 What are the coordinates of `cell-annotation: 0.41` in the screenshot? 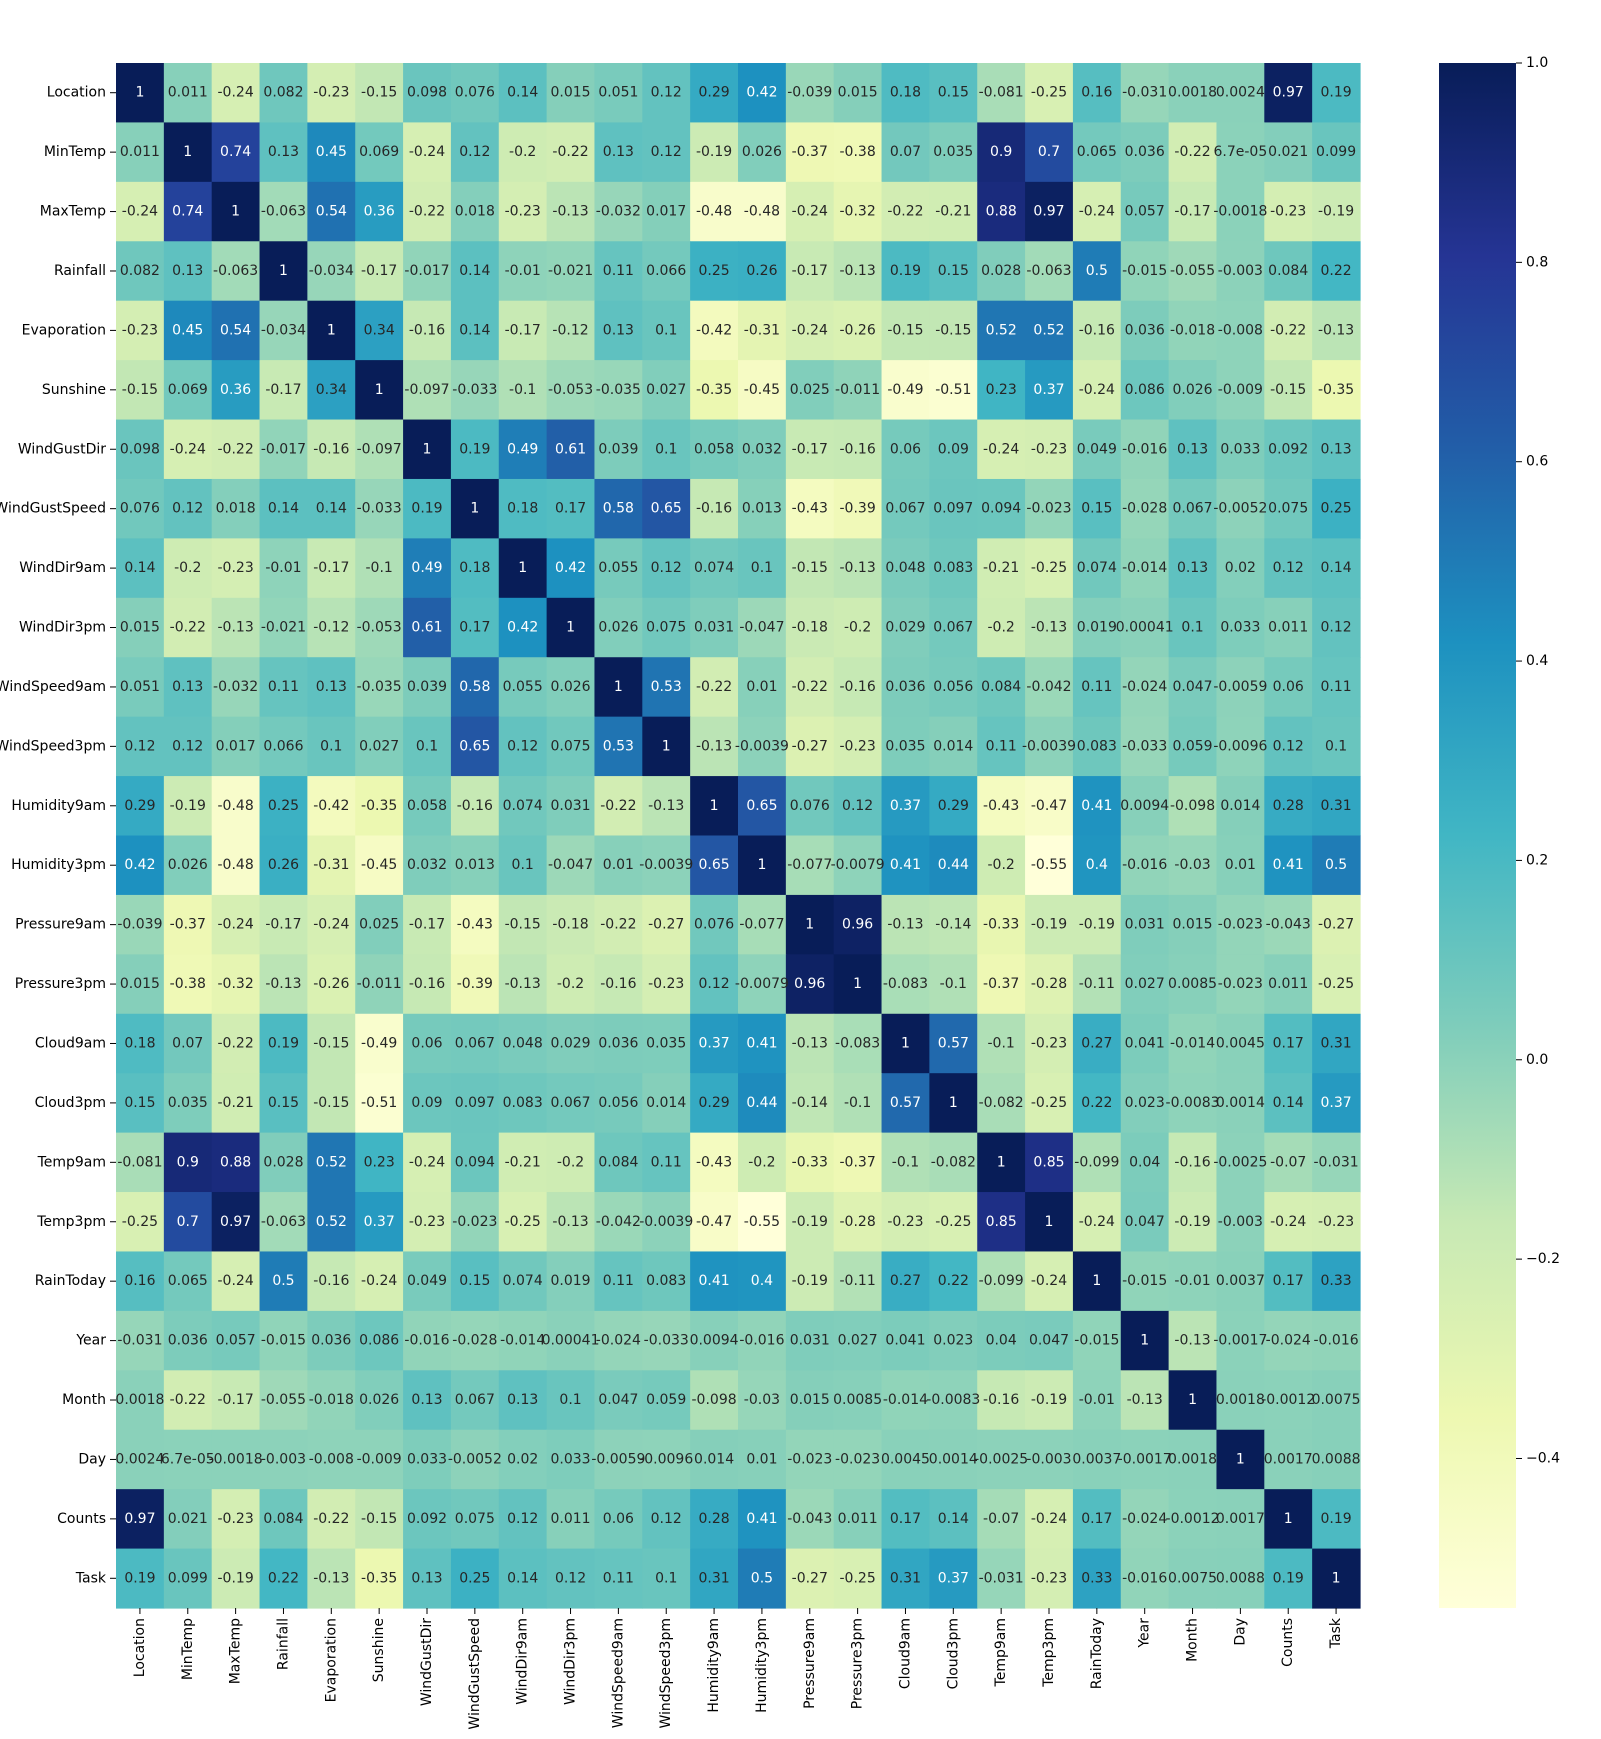 It's located at (1096, 806).